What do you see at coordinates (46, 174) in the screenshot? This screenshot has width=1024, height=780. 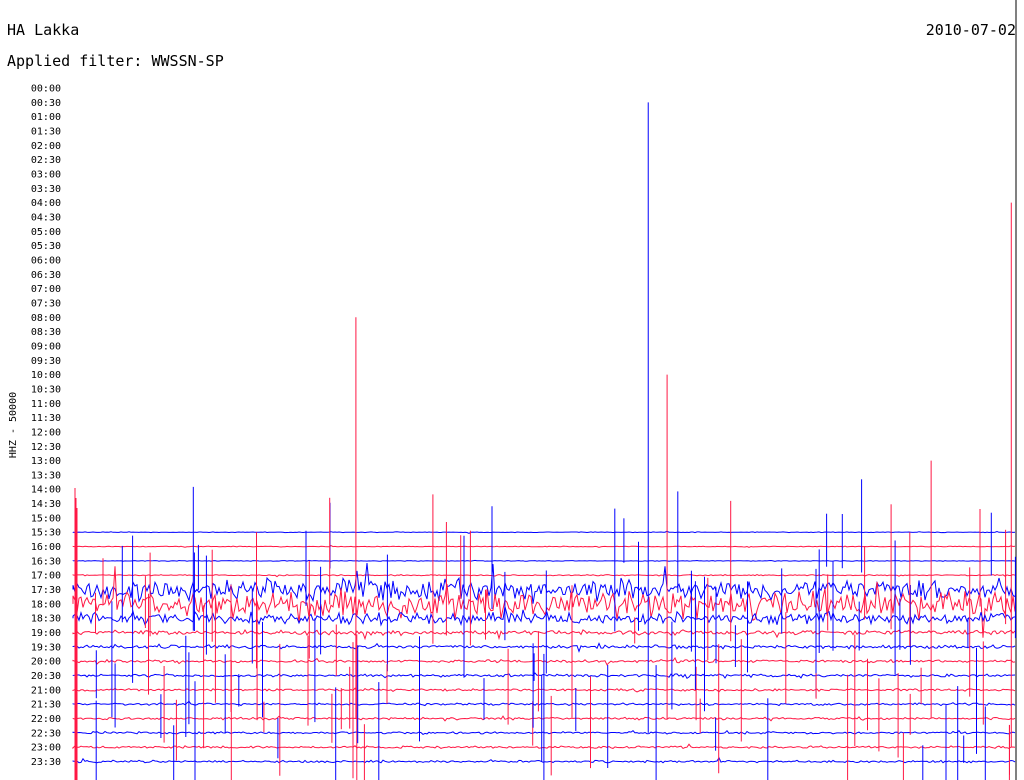 I see `tick-label: 03:00` at bounding box center [46, 174].